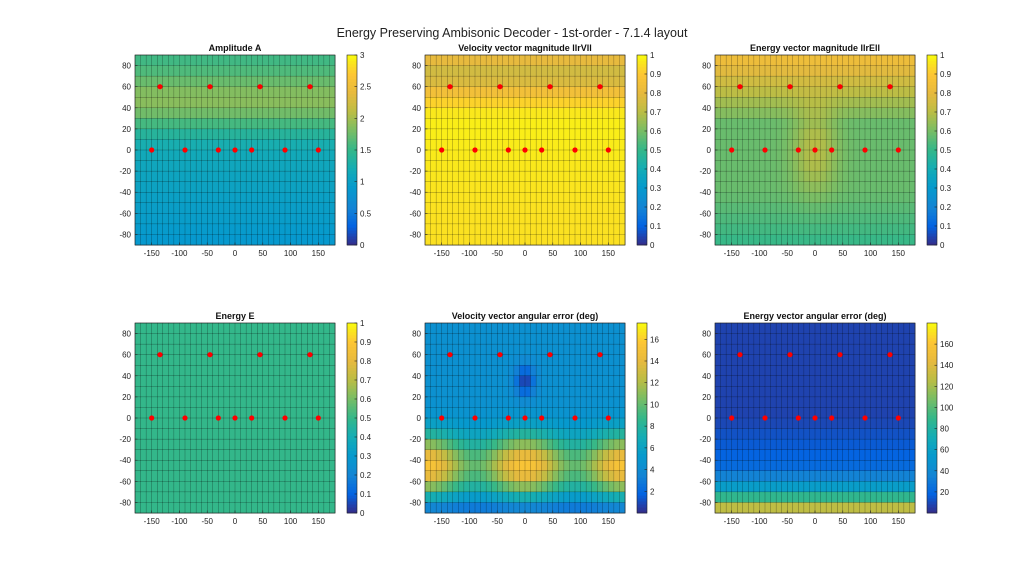 The image size is (1024, 577). What do you see at coordinates (525, 418) in the screenshot?
I see `heatmap` at bounding box center [525, 418].